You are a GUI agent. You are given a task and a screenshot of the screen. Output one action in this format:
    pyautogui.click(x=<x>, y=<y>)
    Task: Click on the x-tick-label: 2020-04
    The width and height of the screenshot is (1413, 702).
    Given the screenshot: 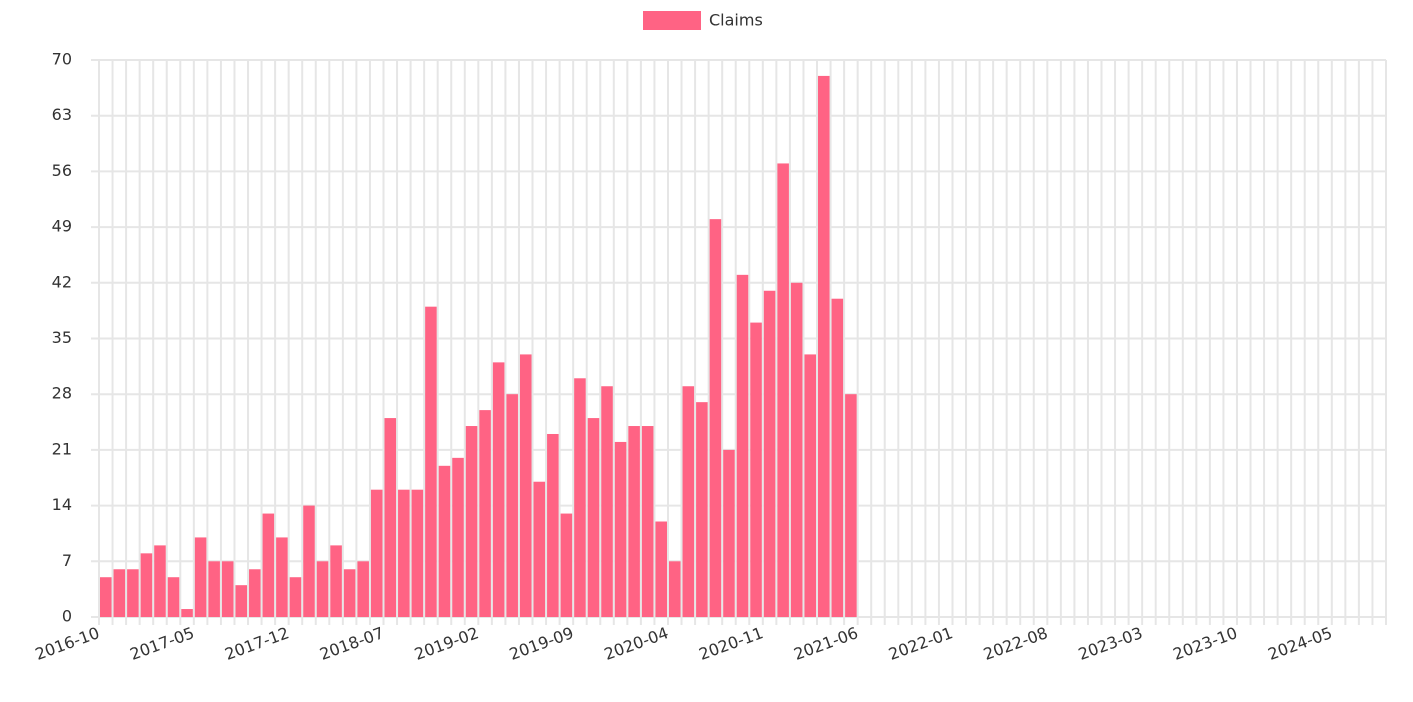 What is the action you would take?
    pyautogui.click(x=636, y=643)
    